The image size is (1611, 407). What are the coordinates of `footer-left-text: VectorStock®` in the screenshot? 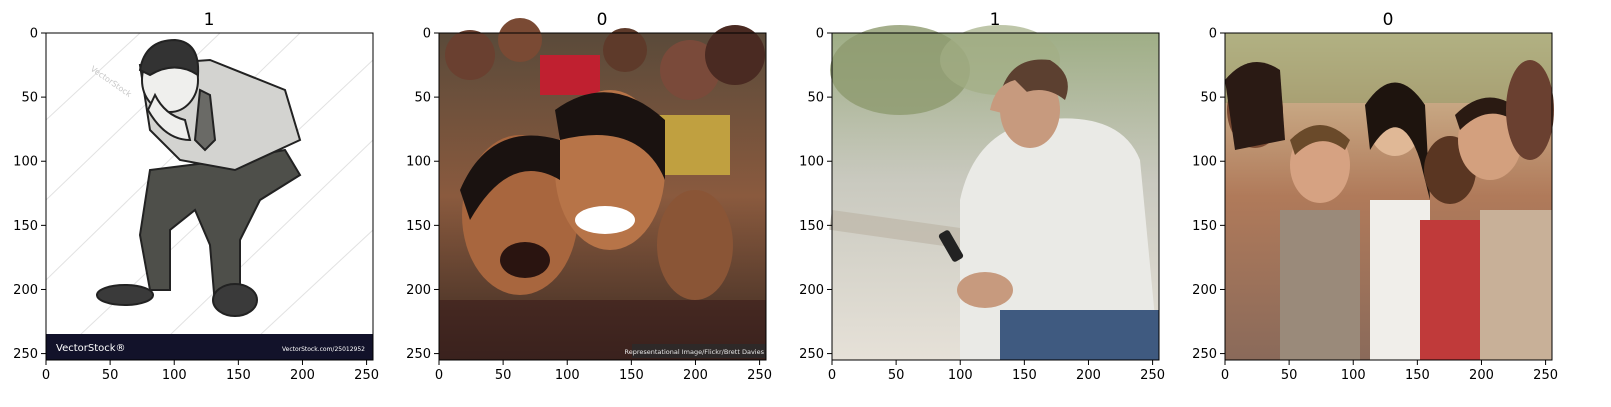 It's located at (91, 348).